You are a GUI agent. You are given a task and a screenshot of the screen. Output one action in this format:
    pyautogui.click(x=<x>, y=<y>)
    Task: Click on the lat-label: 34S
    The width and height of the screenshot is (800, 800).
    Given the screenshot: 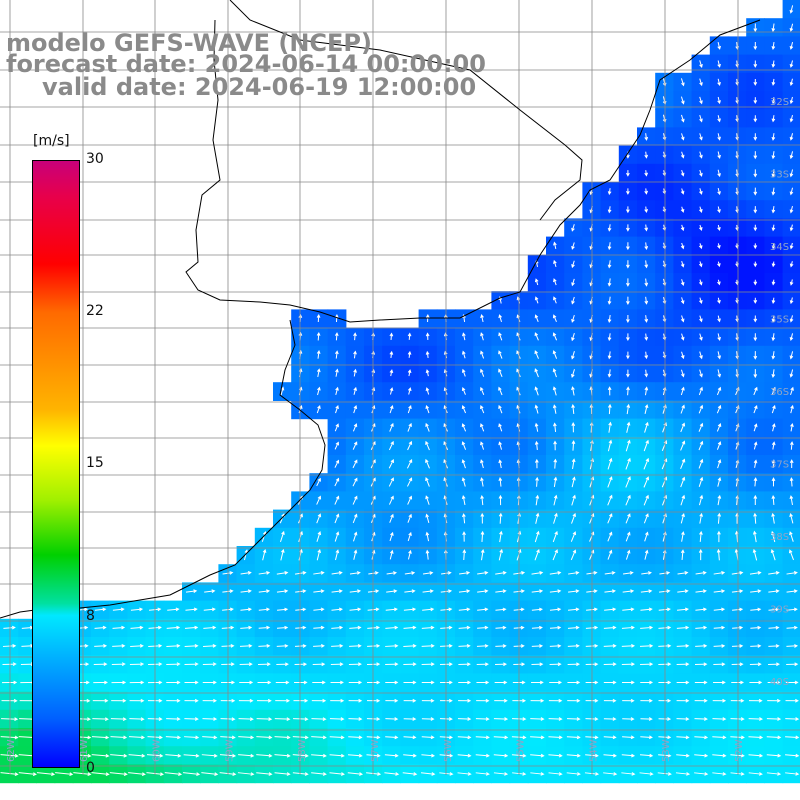 What is the action you would take?
    pyautogui.click(x=779, y=247)
    